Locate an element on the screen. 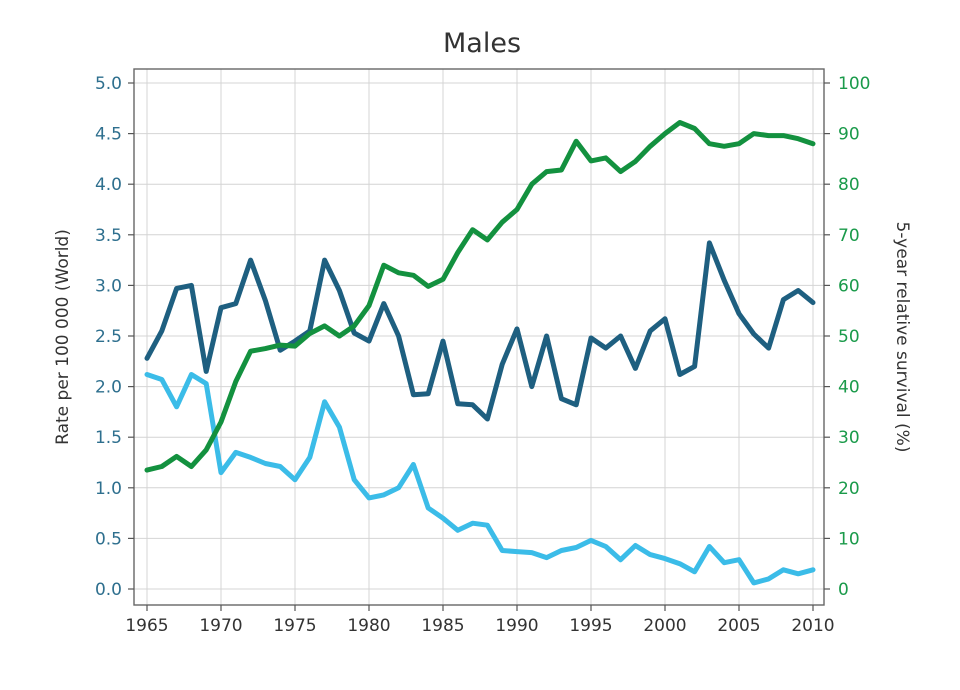  y-right-tick-label: 70 is located at coordinates (849, 236).